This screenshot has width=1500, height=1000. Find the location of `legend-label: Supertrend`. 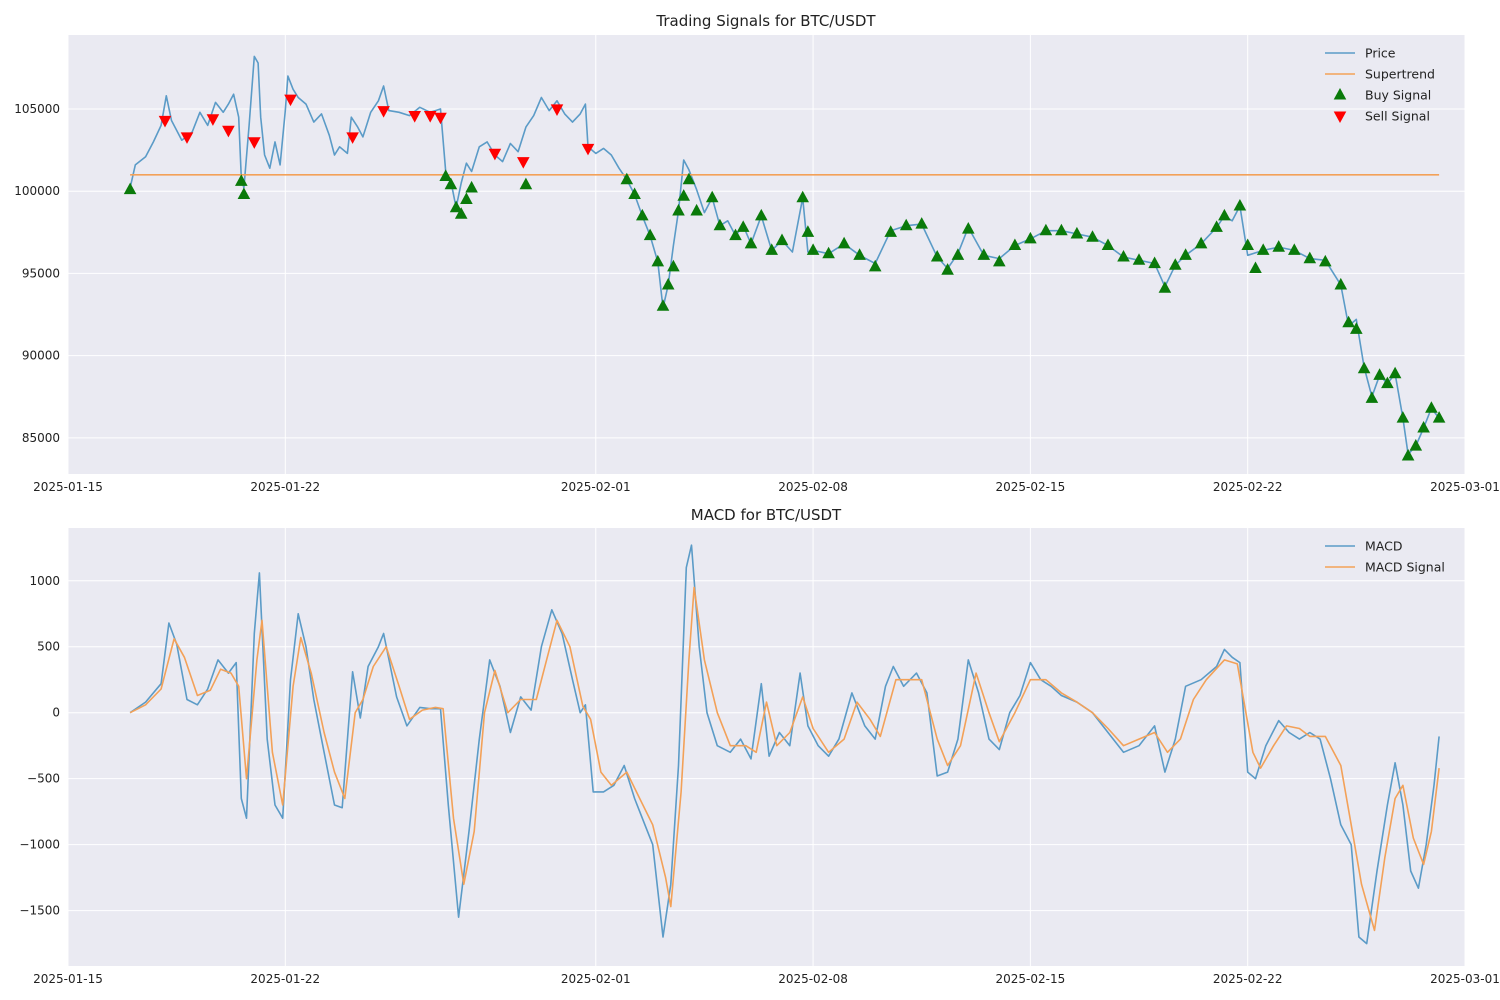

legend-label: Supertrend is located at coordinates (1400, 74).